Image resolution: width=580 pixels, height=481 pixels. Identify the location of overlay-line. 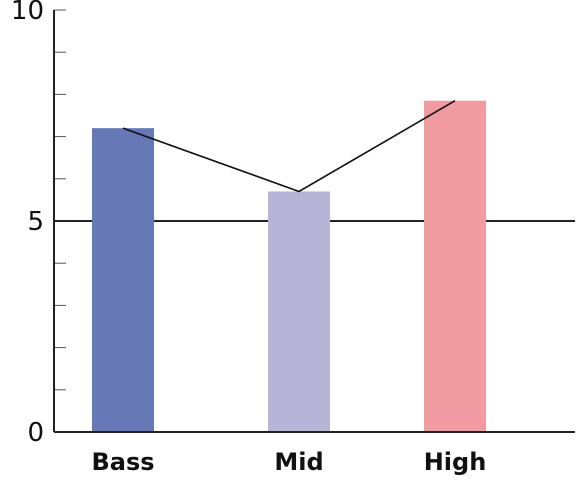
(289, 146).